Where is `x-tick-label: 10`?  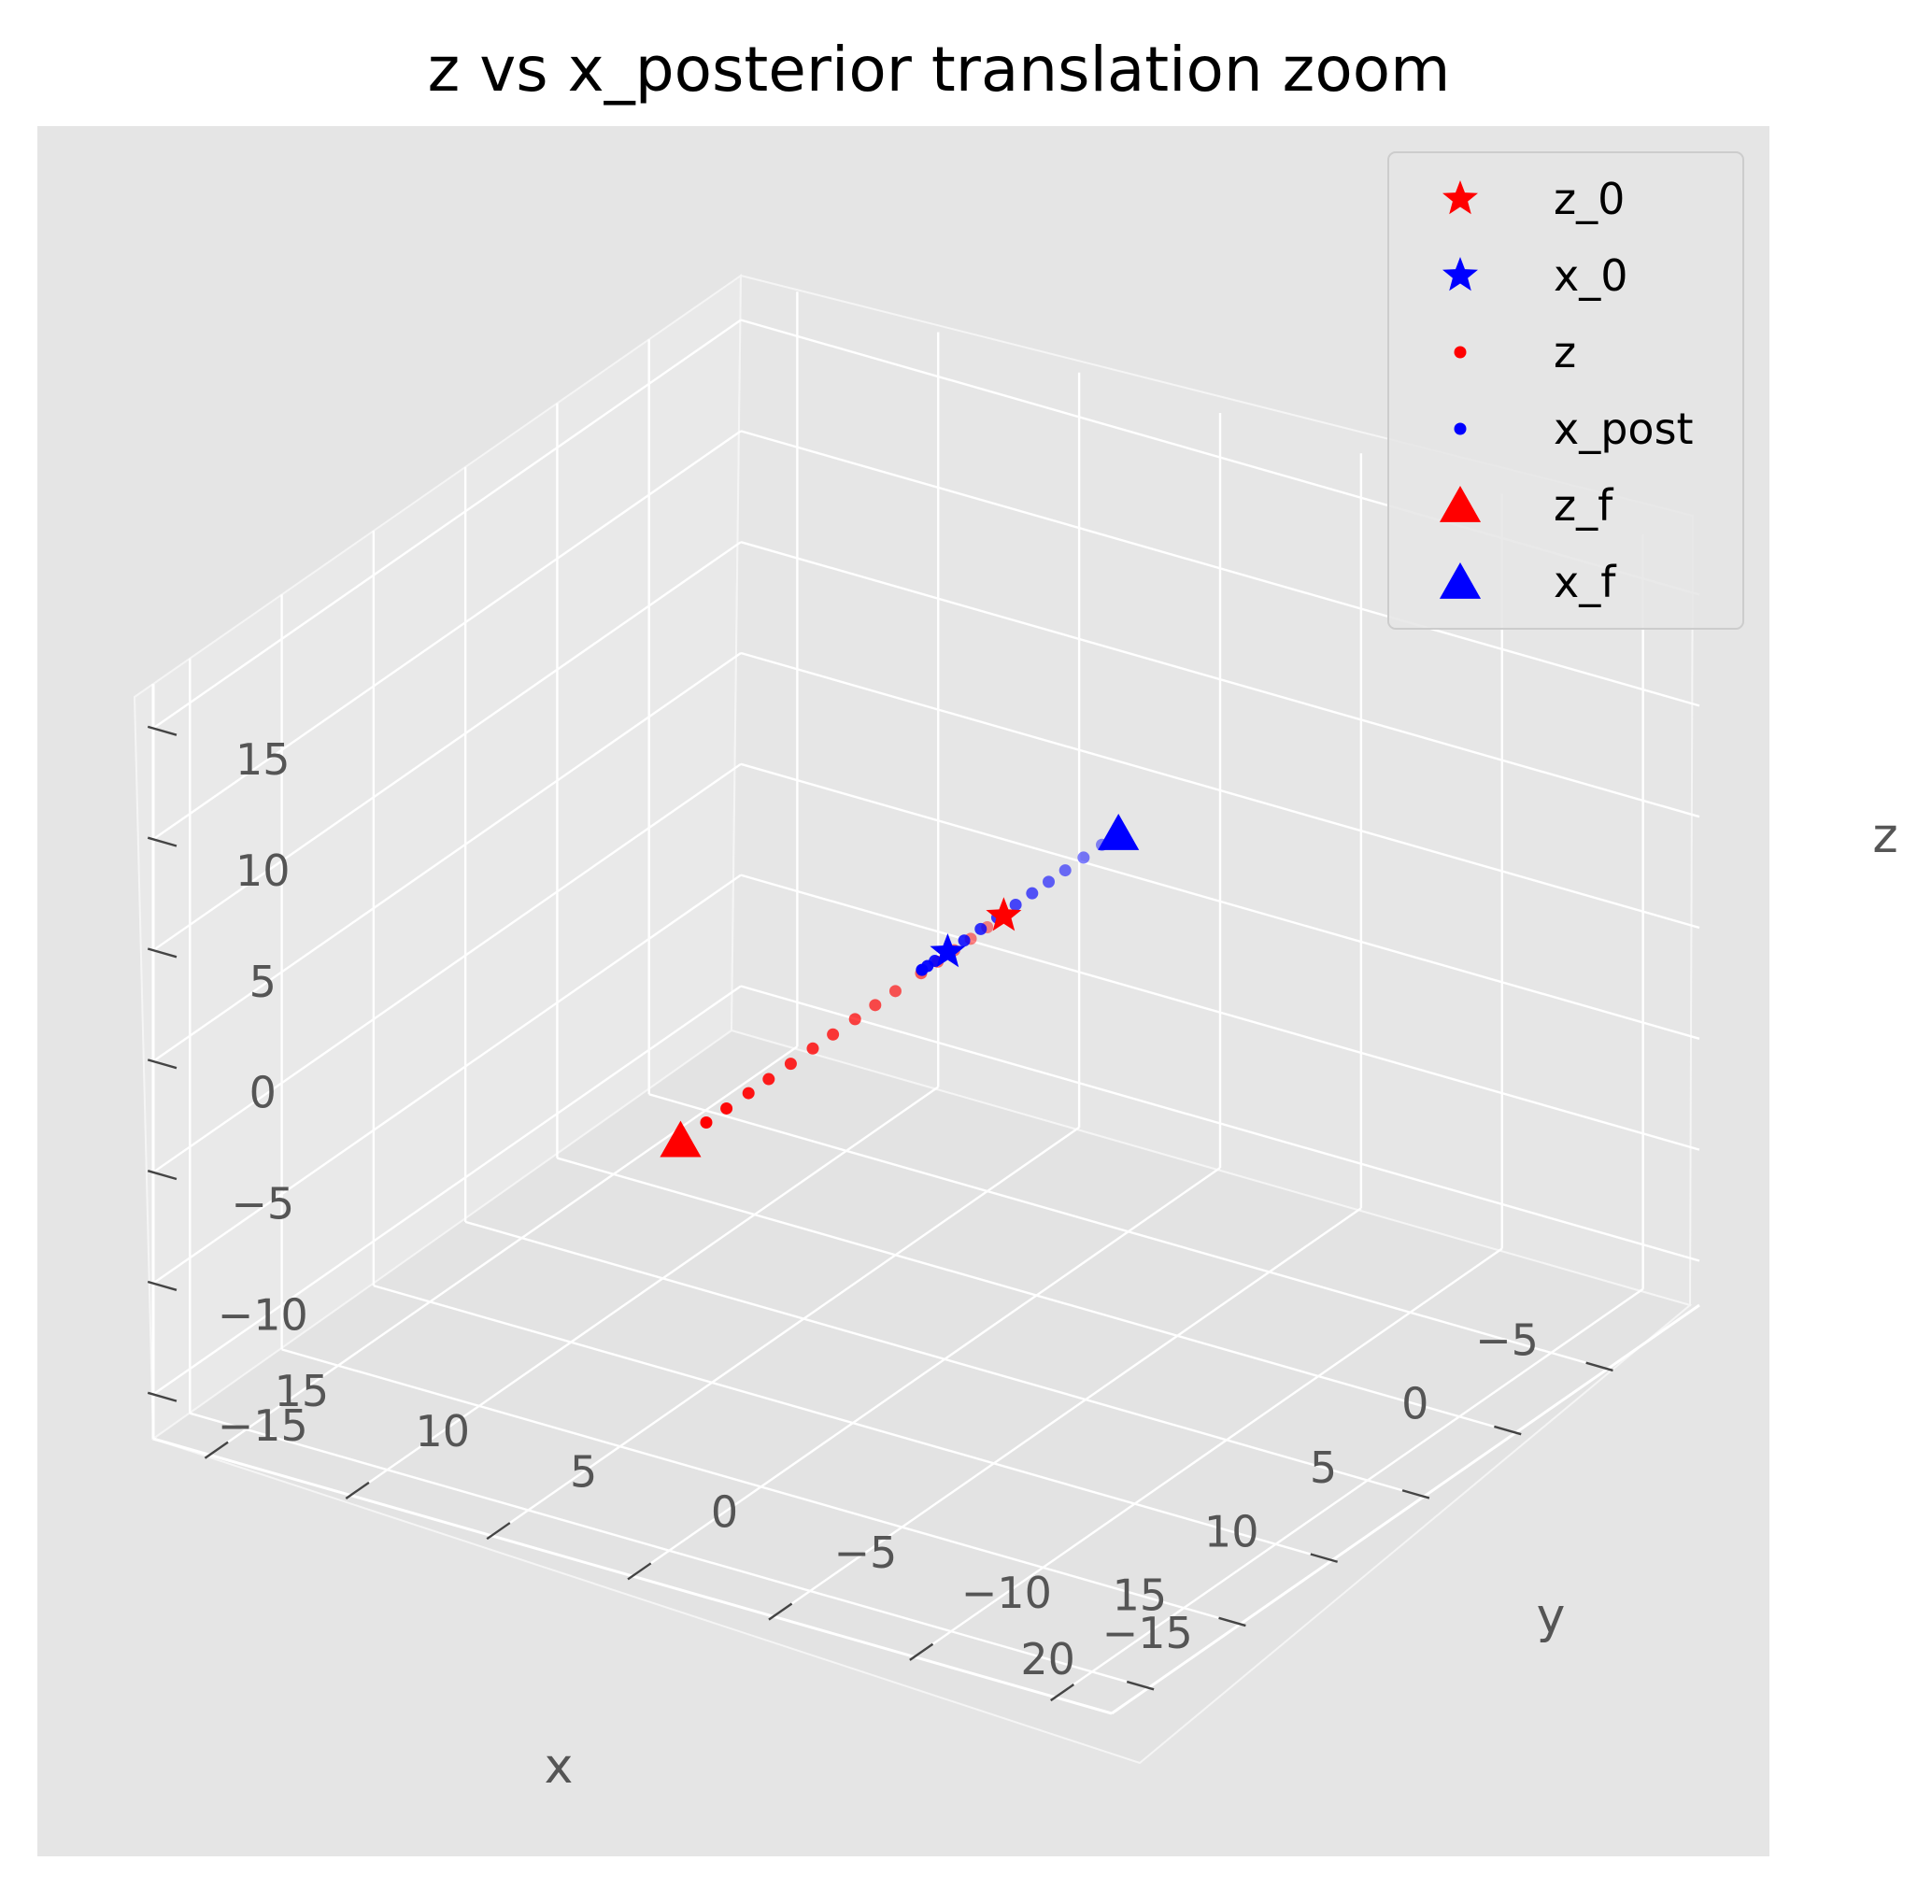 x-tick-label: 10 is located at coordinates (1231, 1531).